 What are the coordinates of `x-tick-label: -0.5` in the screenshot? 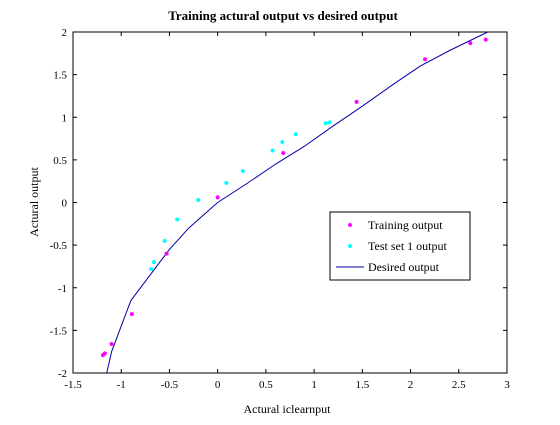 It's located at (170, 385).